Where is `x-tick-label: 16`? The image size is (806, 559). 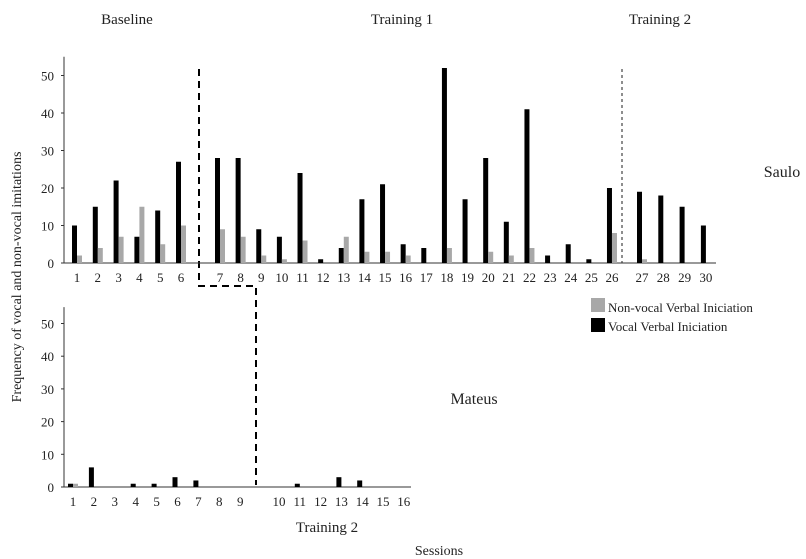 x-tick-label: 16 is located at coordinates (404, 501).